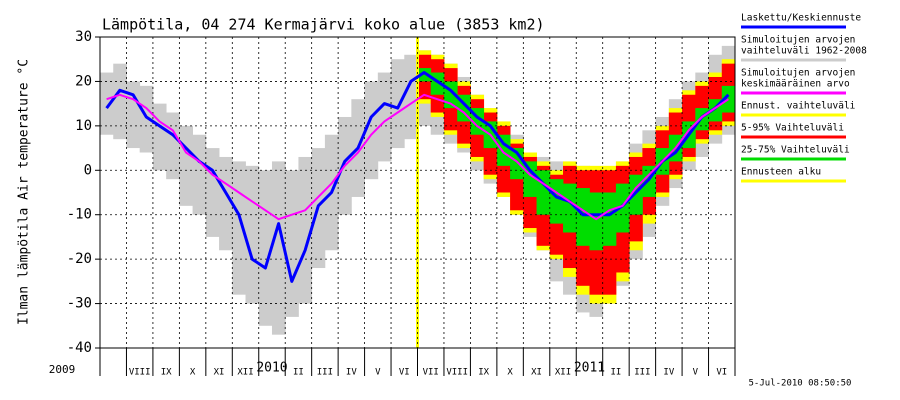 The height and width of the screenshot is (400, 900). What do you see at coordinates (62, 369) in the screenshot?
I see `start-year: 2009` at bounding box center [62, 369].